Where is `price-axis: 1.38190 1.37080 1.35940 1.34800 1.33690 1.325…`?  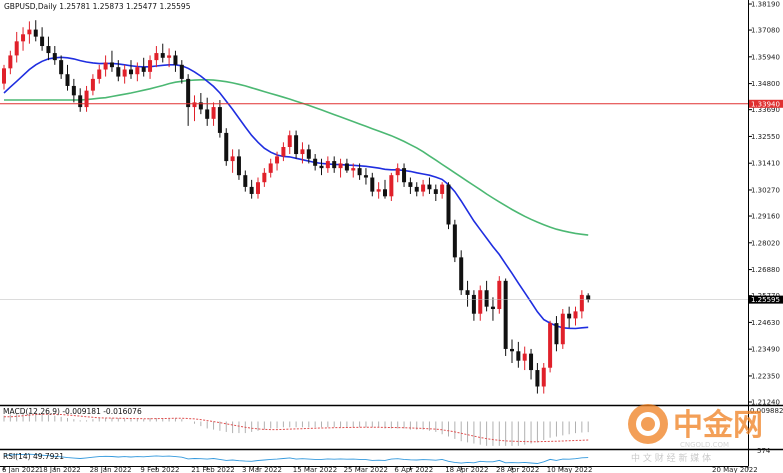
price-axis: 1.38190 1.37080 1.35940 1.34800 1.33690 1.325… is located at coordinates (764, 204).